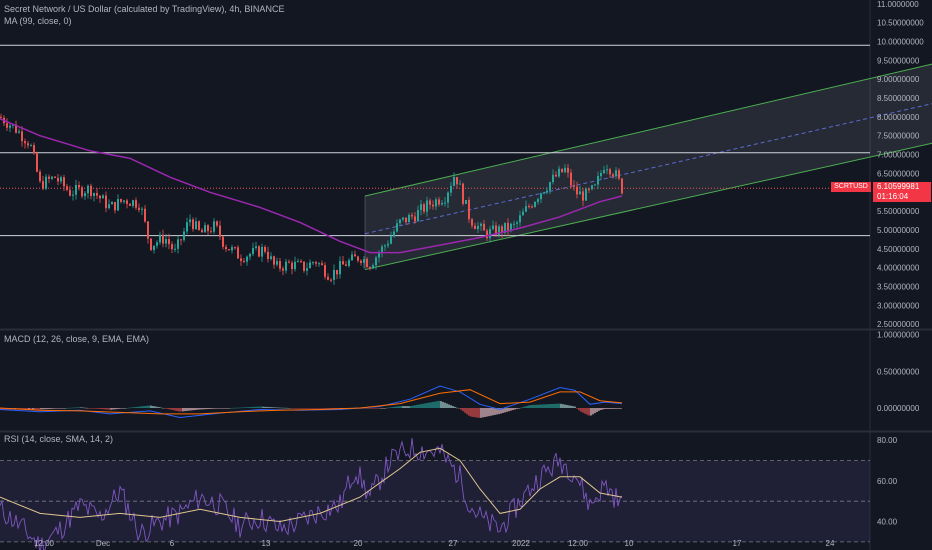 This screenshot has width=932, height=550. I want to click on legend-ma: MA (99, close, 0), so click(38, 21).